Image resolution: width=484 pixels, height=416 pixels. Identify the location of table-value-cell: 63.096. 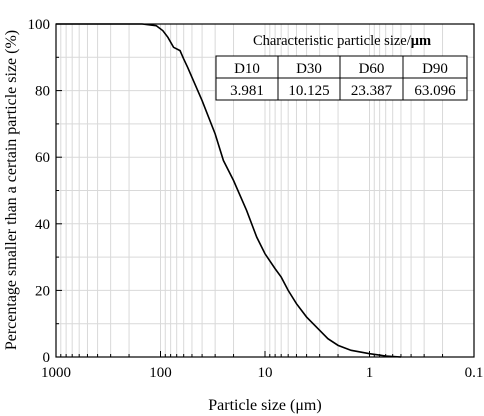
(435, 91).